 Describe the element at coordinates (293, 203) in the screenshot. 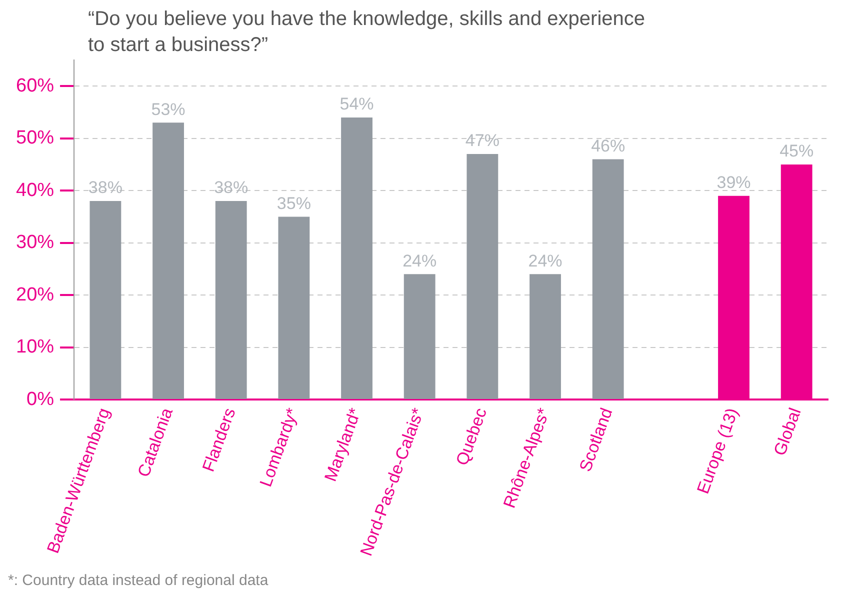

I see `data-label: 35%` at that location.